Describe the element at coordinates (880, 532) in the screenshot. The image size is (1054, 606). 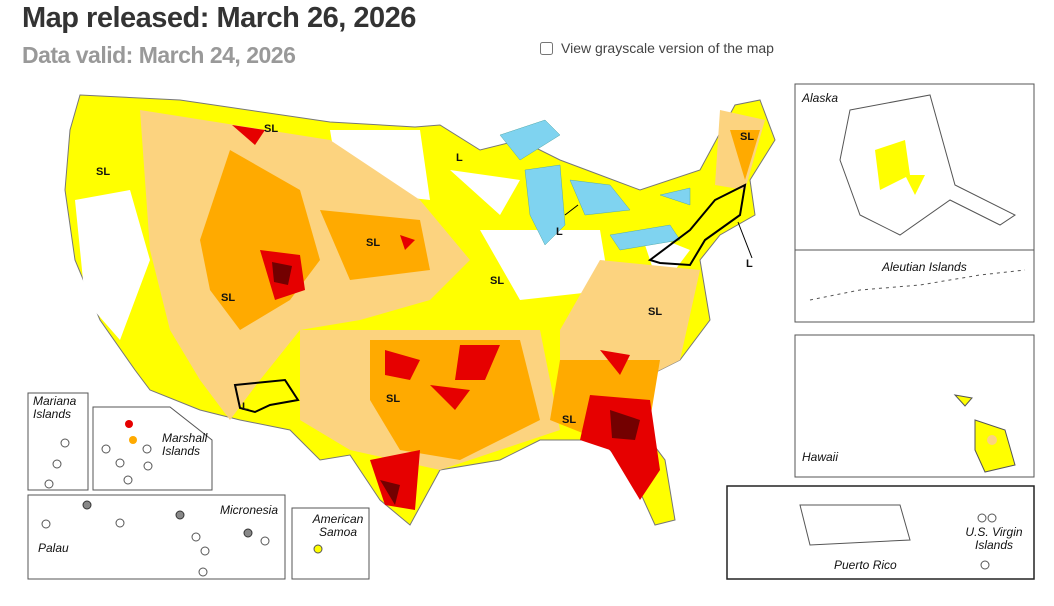
I see `puerto-rico-inset` at that location.